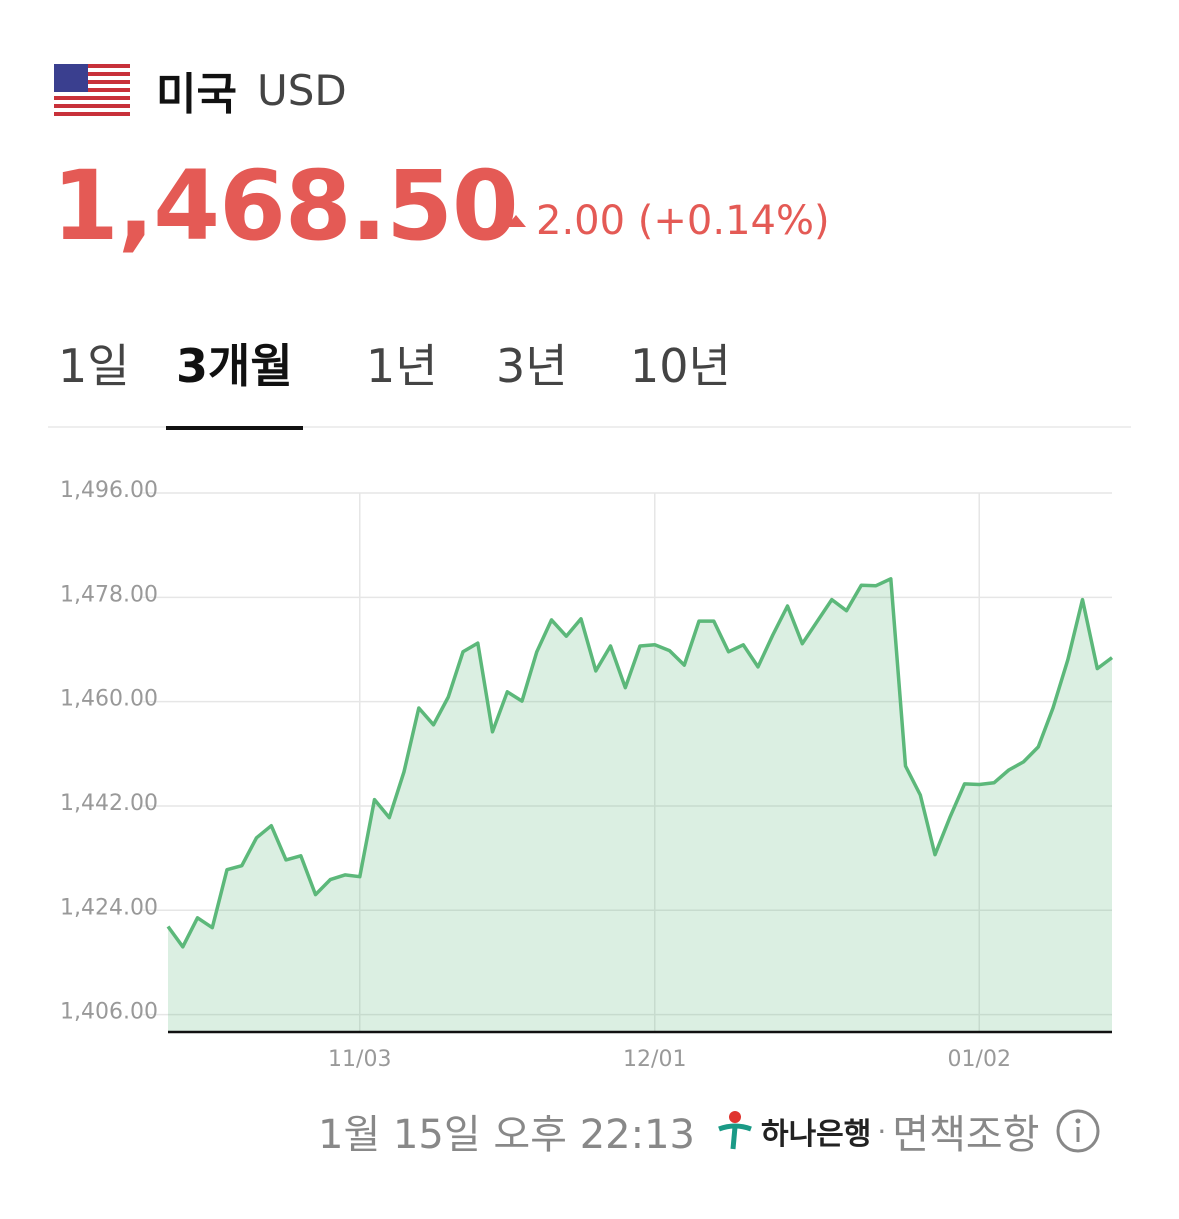 This screenshot has height=1219, width=1179. What do you see at coordinates (109, 699) in the screenshot?
I see `y-tick-label: 1,460.00` at bounding box center [109, 699].